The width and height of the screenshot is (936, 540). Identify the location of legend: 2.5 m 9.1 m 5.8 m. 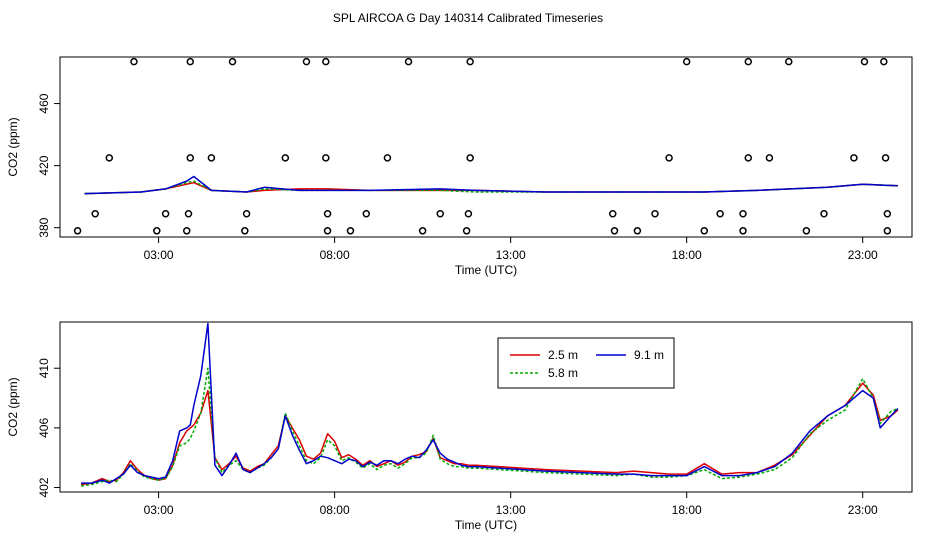
(586, 363).